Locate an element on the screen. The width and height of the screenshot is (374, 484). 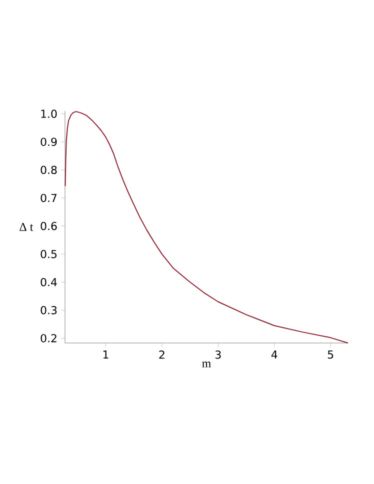
x-tick-label: 5 is located at coordinates (331, 354).